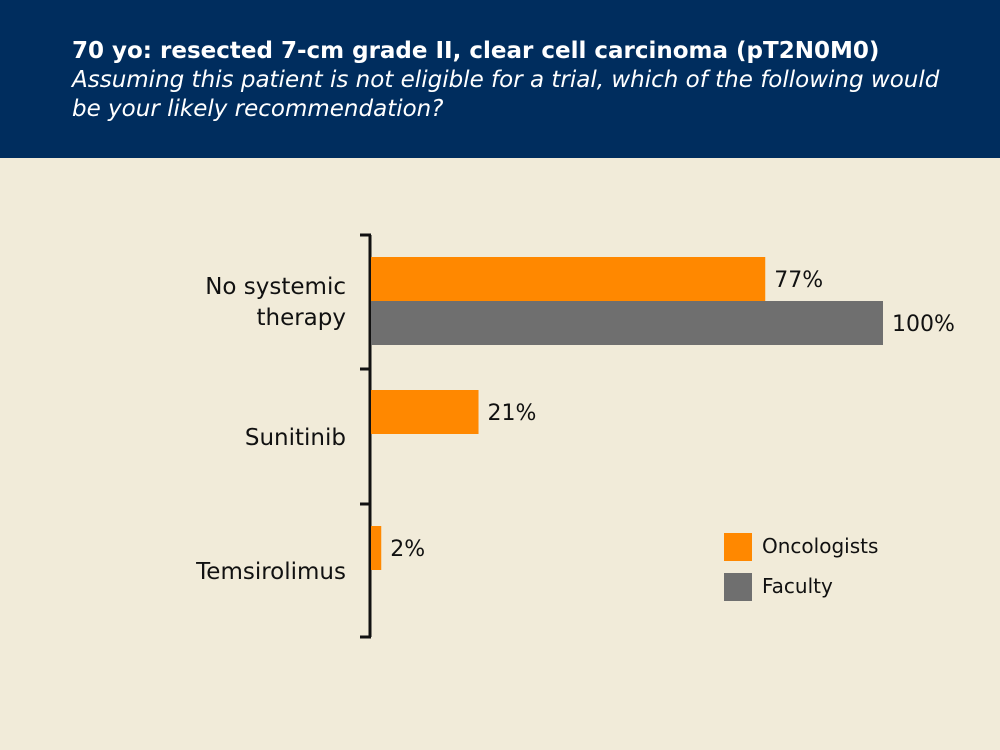  What do you see at coordinates (798, 280) in the screenshot?
I see `data-label-oncologists-0: 77%` at bounding box center [798, 280].